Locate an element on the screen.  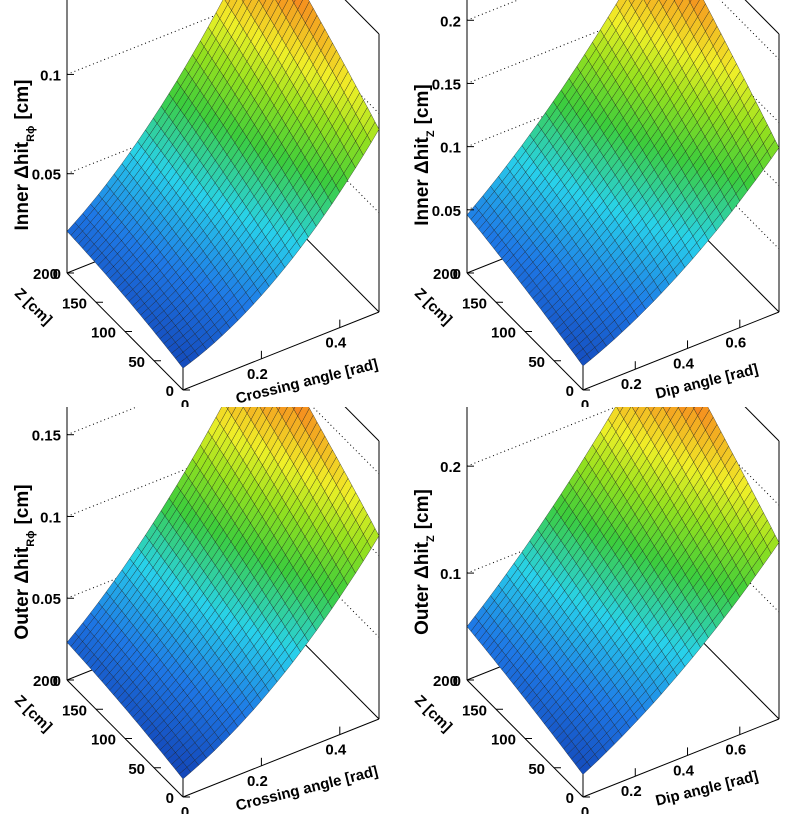
svg-text: Outer ΔhitZ[cm] is located at coordinates (424, 562).